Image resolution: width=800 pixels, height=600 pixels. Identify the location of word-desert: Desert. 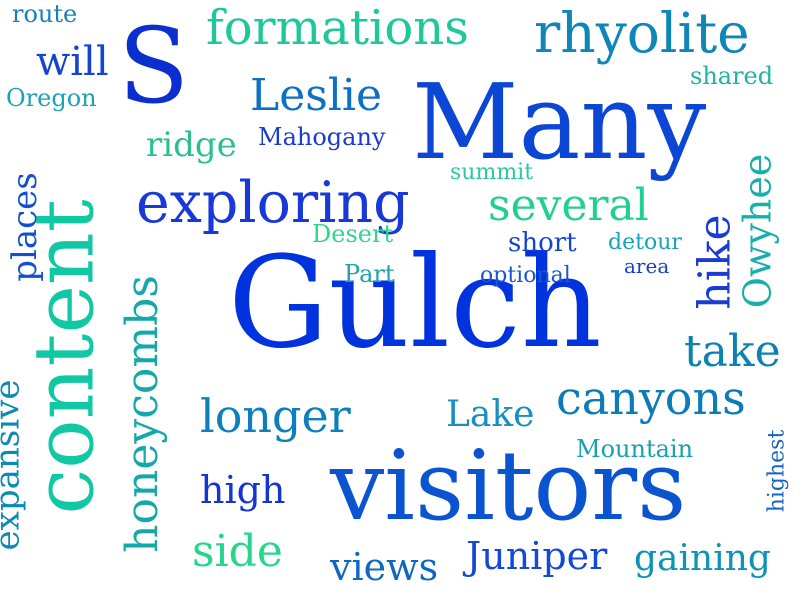
(353, 234).